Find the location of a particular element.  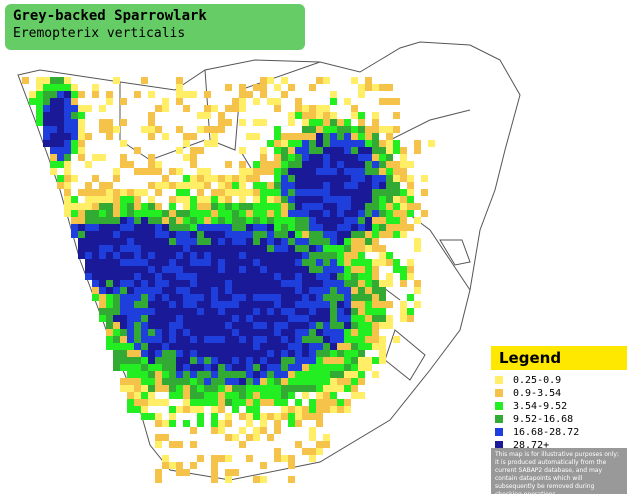

legend-title: Legend is located at coordinates (559, 358).